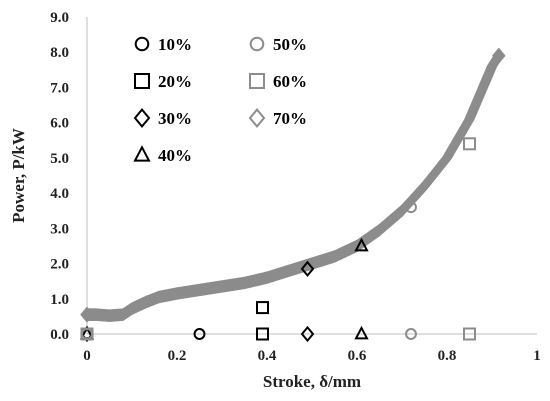 The image size is (550, 401). I want to click on legend-label: 50%, so click(290, 44).